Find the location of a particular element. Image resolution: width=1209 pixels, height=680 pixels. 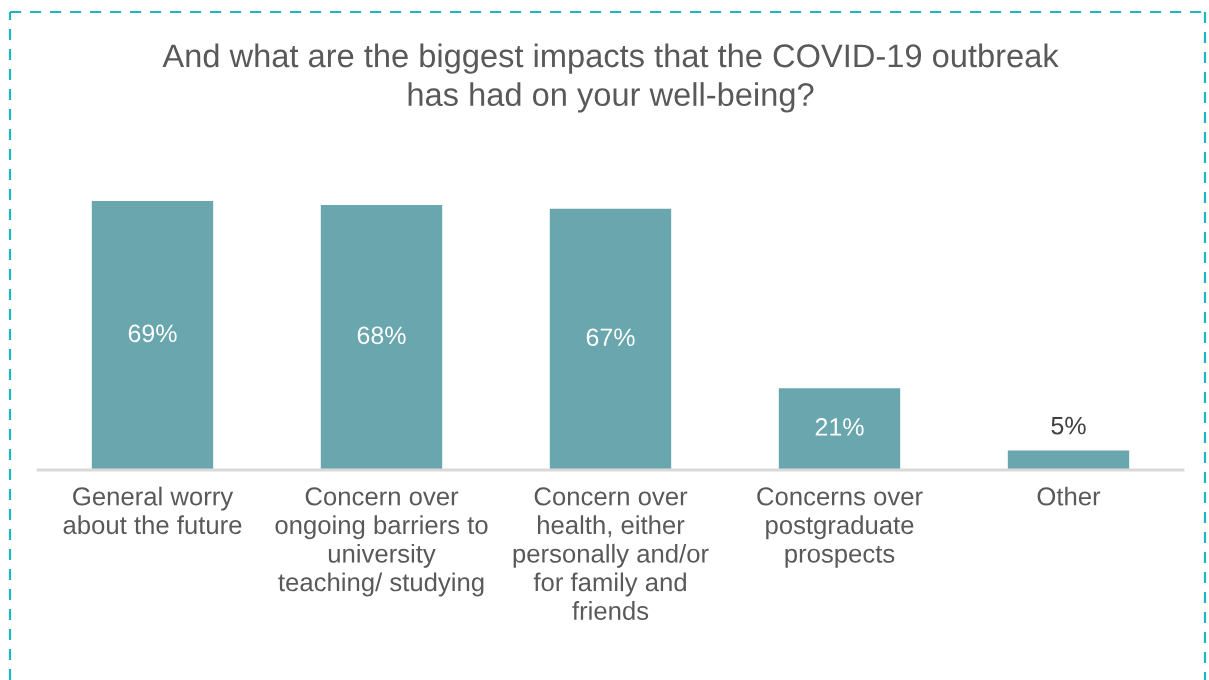

data-label: 67% is located at coordinates (610, 337).